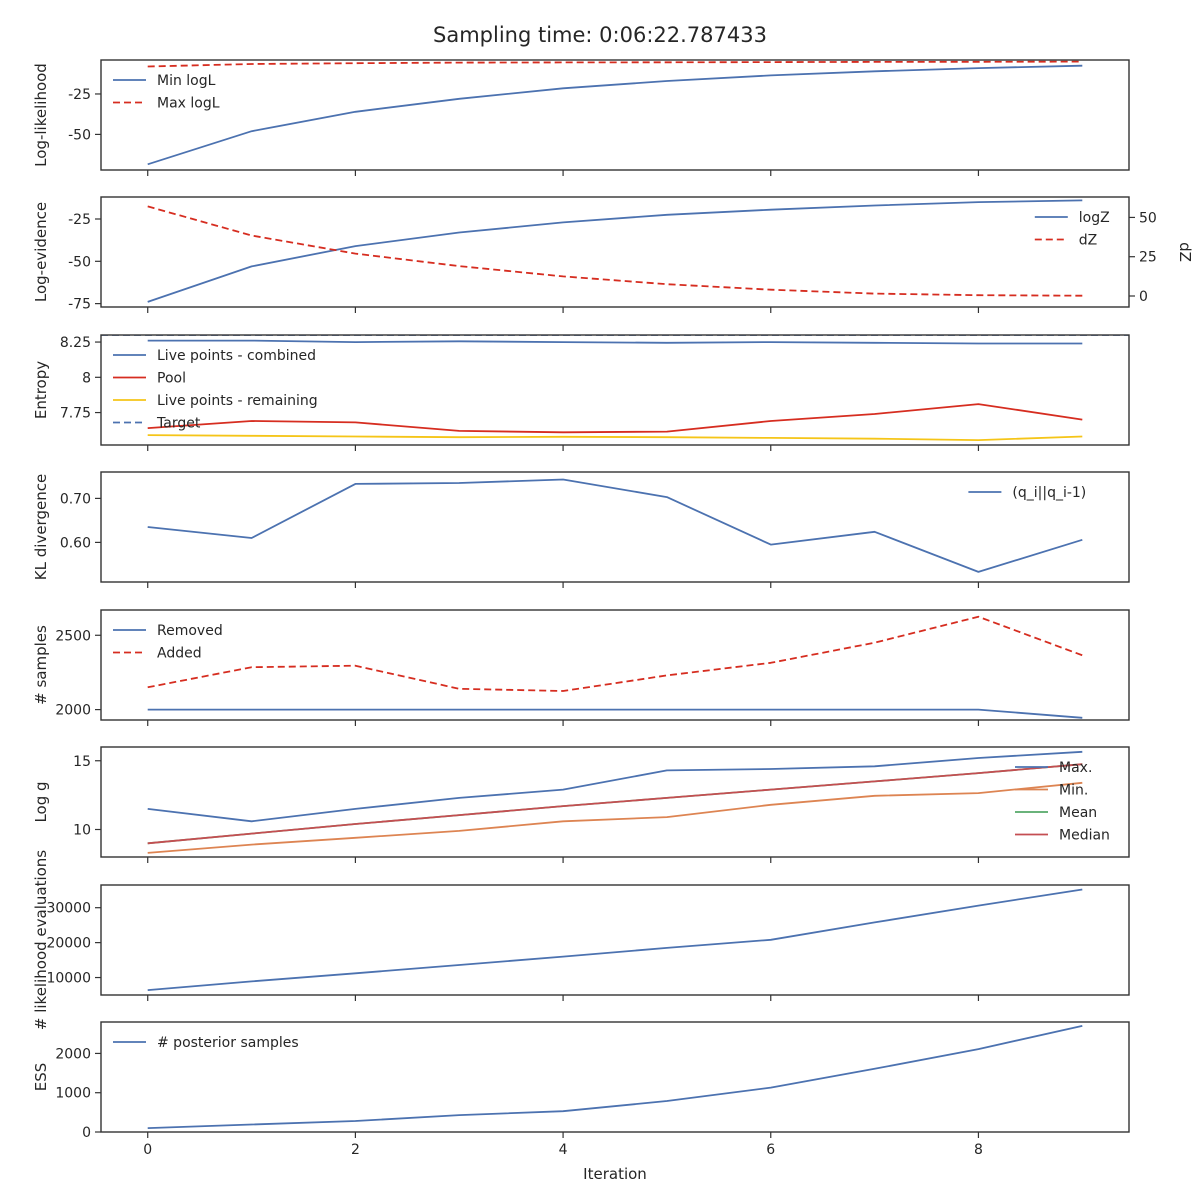  Describe the element at coordinates (236, 356) in the screenshot. I see `legend-label: Live points - combined` at that location.